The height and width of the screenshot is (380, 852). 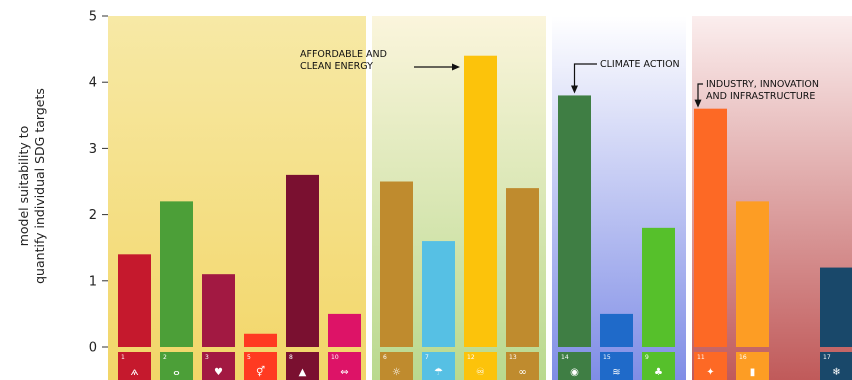 I want to click on sdg-icon: 14◉, so click(x=574, y=366).